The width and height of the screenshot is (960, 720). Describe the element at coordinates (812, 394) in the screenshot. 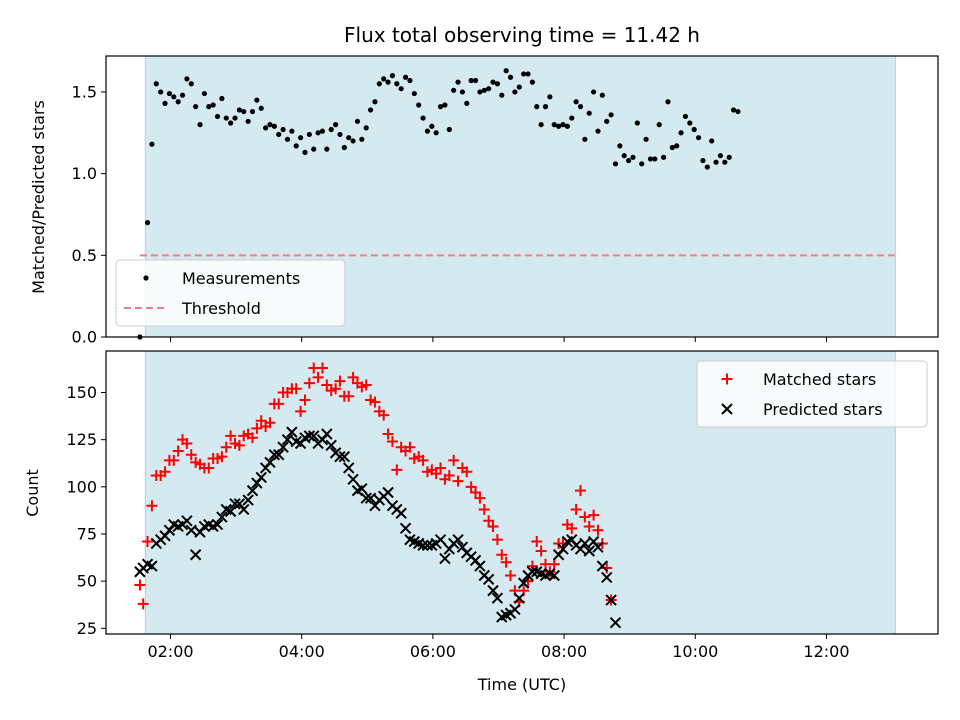

I see `bottom-legend-box` at that location.